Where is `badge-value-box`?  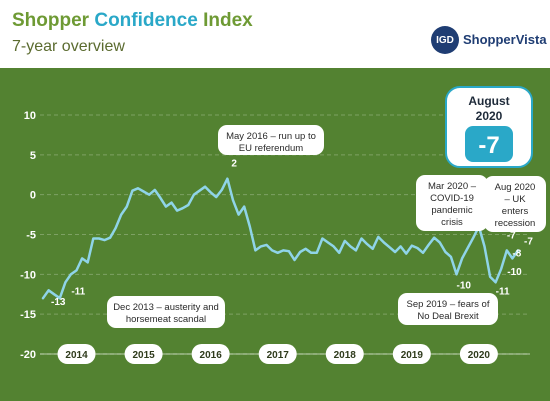 badge-value-box is located at coordinates (489, 144).